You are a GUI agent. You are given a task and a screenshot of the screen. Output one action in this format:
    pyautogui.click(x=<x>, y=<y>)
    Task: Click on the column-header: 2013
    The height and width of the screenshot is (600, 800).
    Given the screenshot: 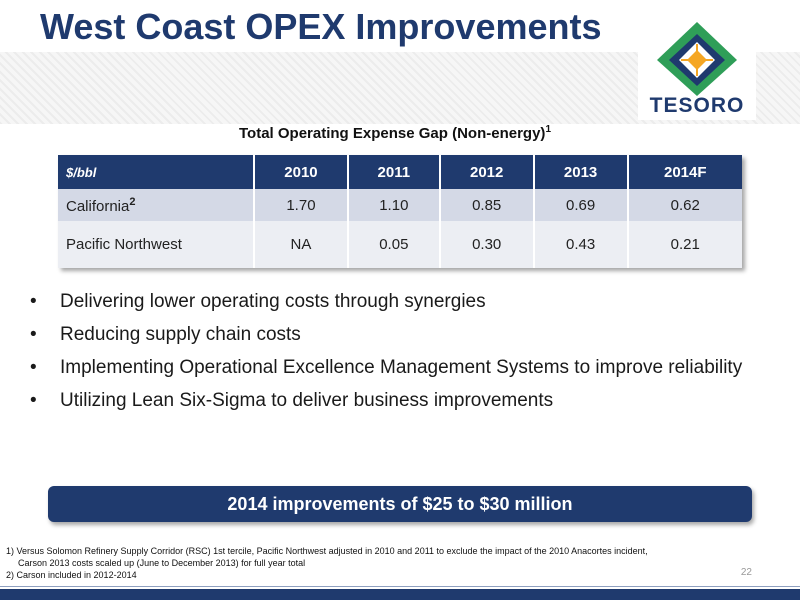 What is the action you would take?
    pyautogui.click(x=581, y=172)
    